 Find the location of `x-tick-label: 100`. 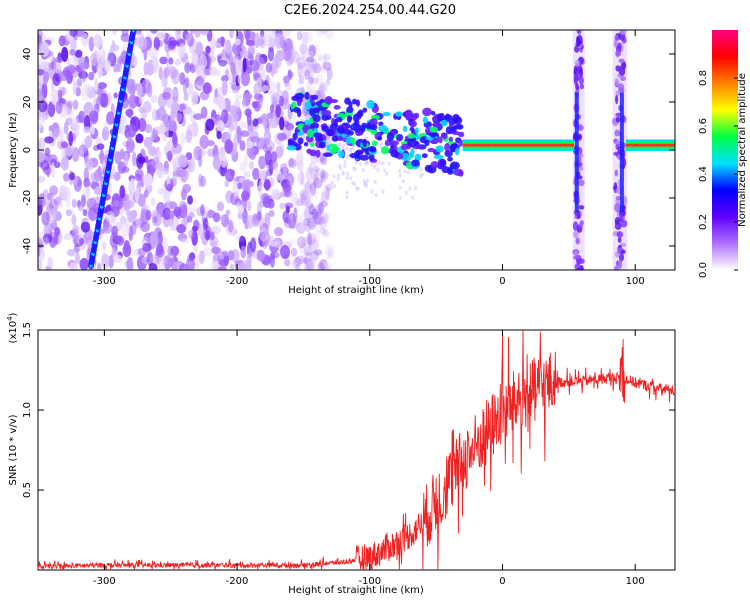

x-tick-label: 100 is located at coordinates (635, 581).